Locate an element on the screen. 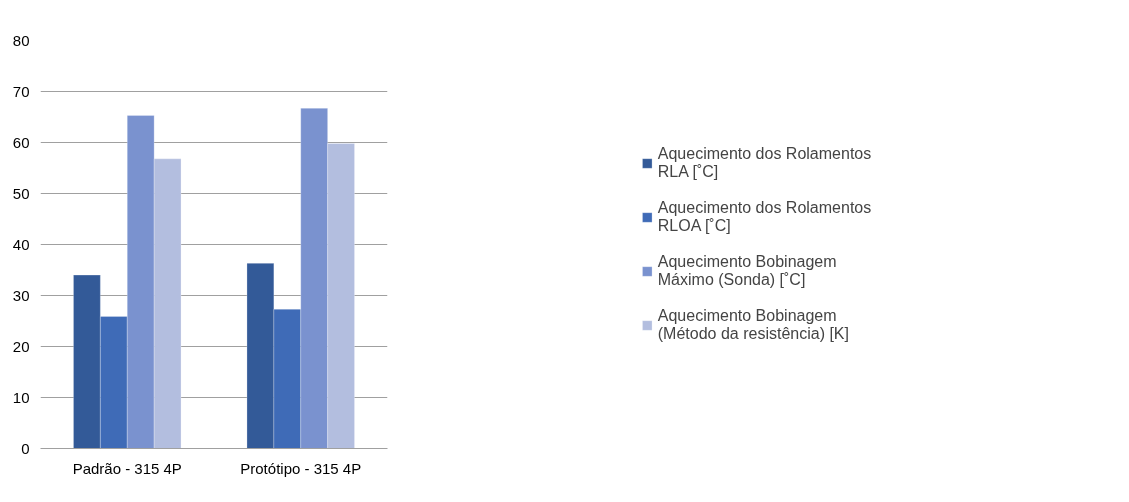 This screenshot has height=502, width=1129. legend-label: Aquecimento dos Rolamentos RLOA [˚C] is located at coordinates (764, 217).